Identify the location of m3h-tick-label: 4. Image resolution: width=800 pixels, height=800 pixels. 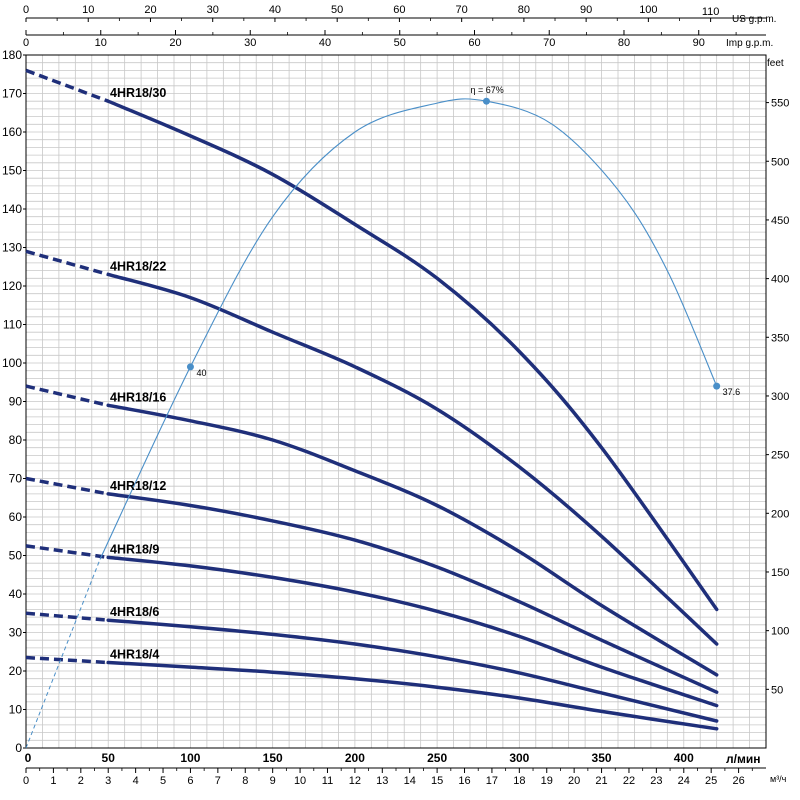
(136, 781).